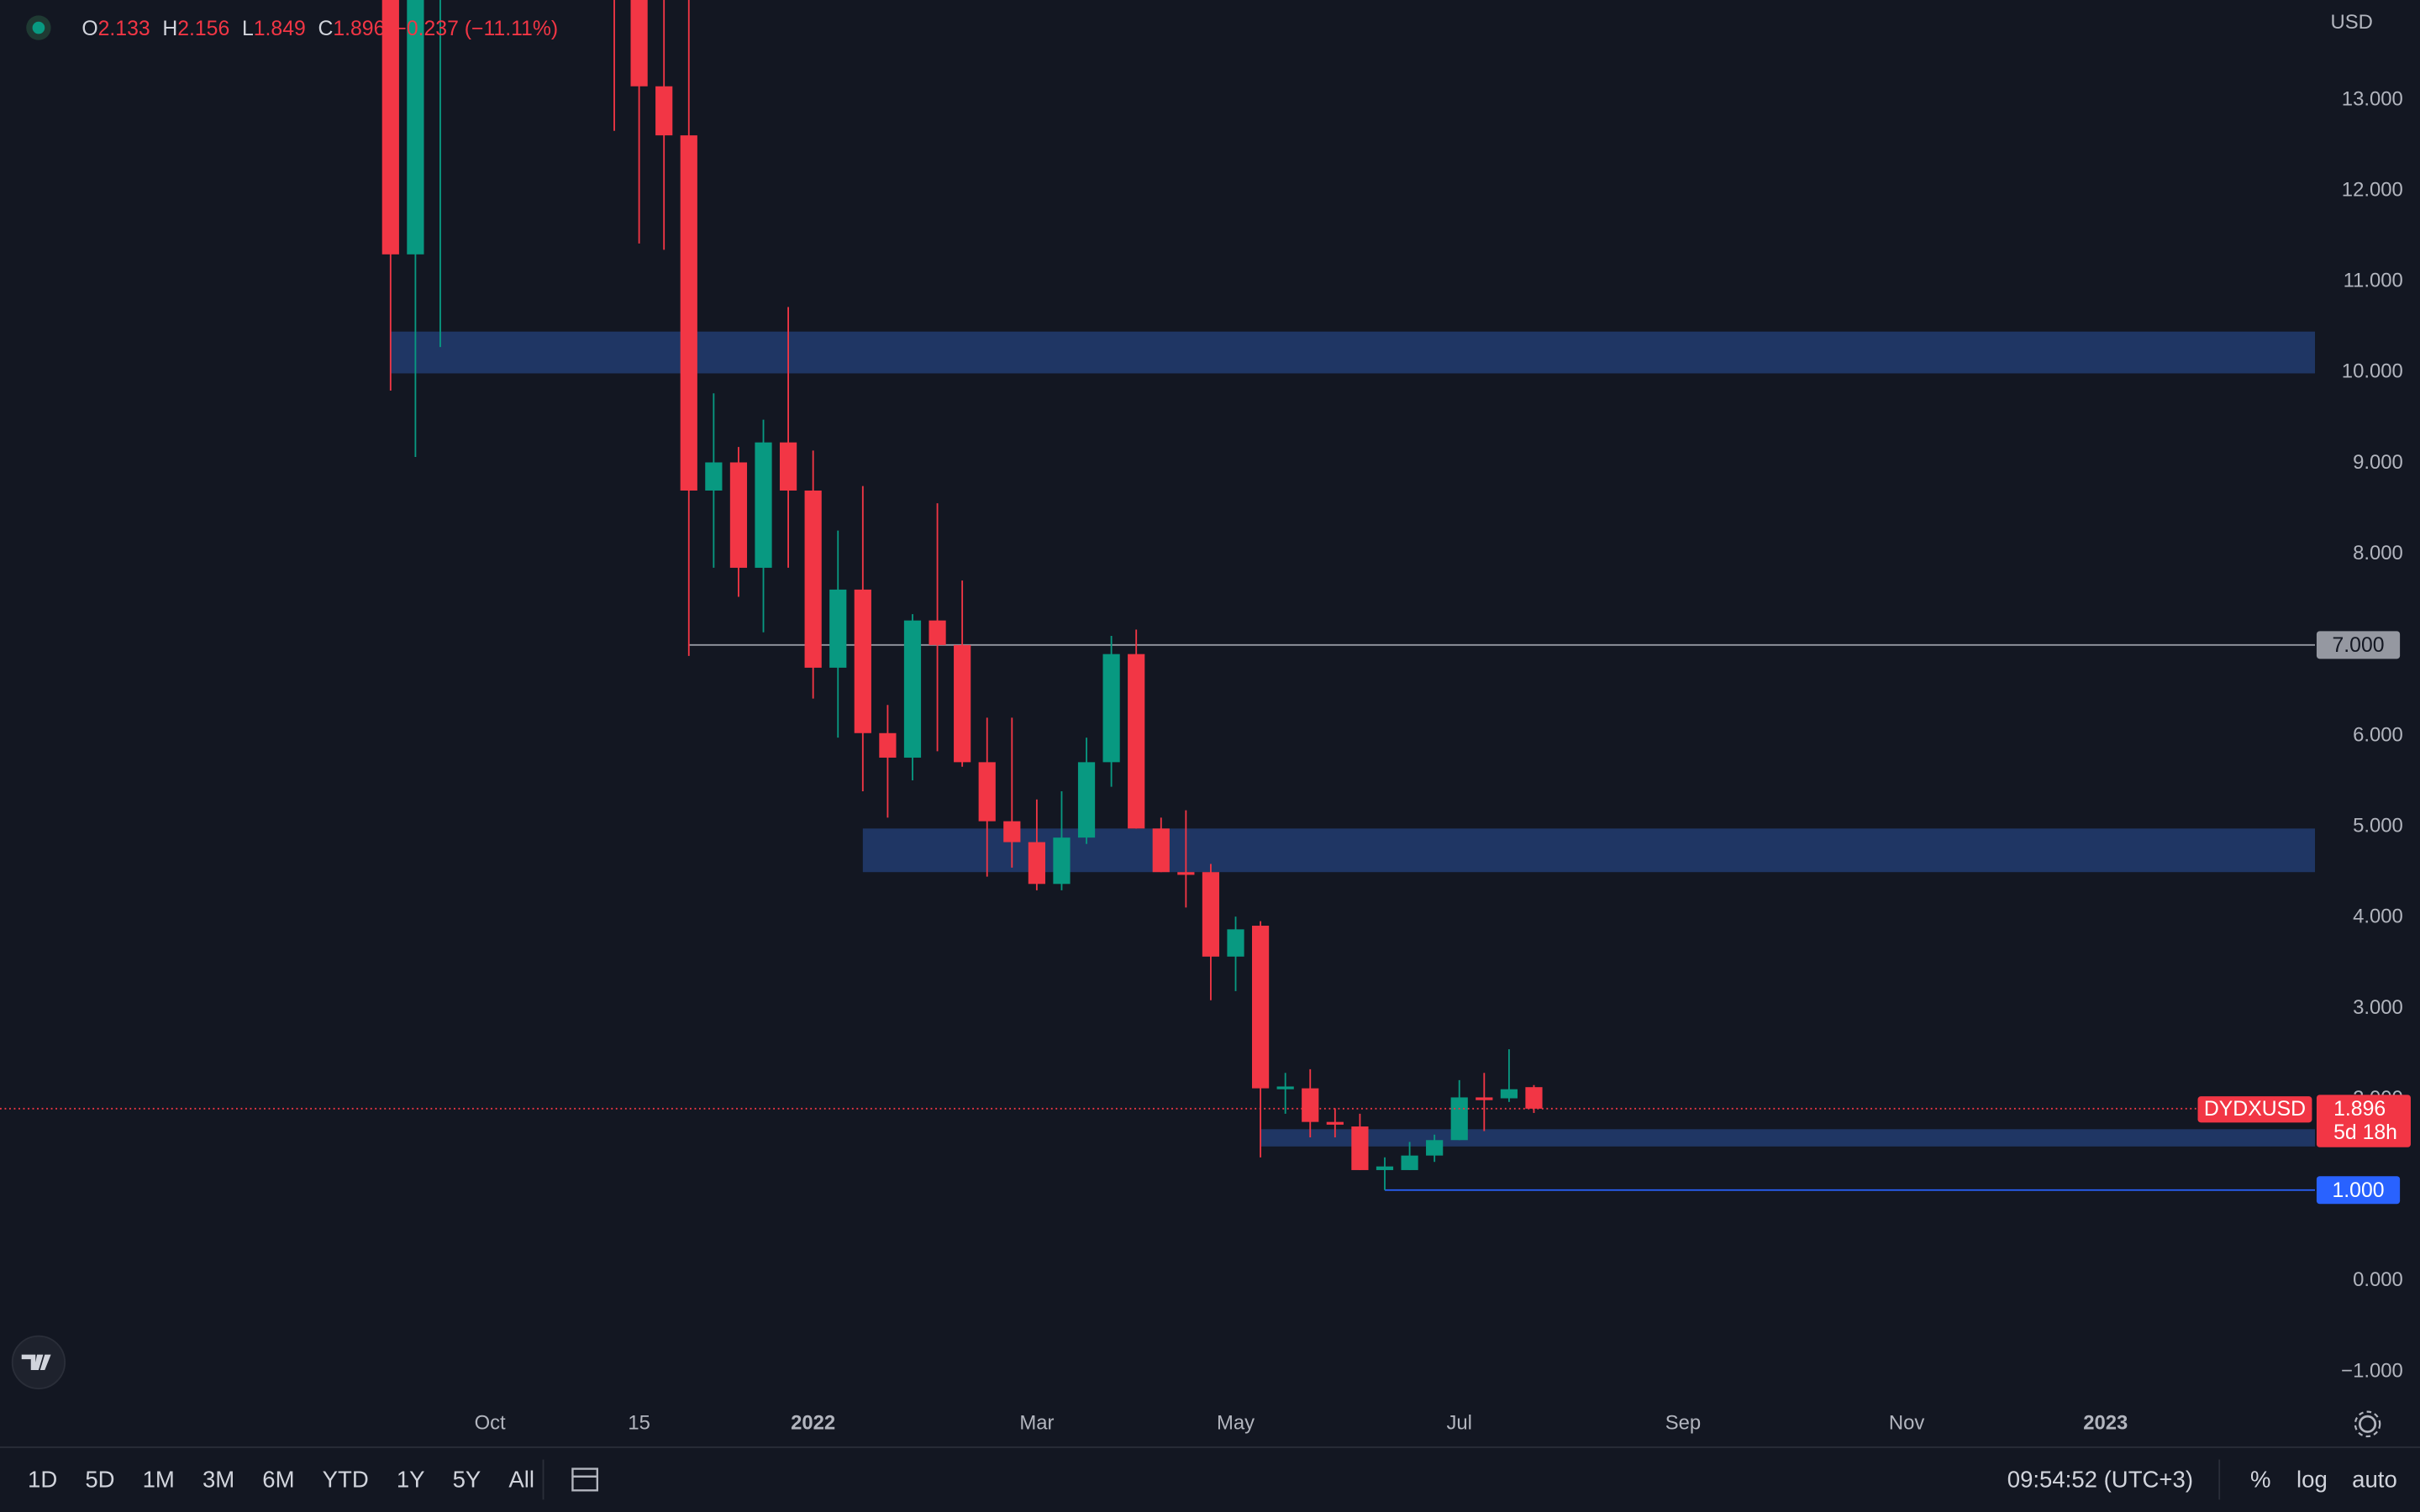 This screenshot has height=1512, width=2420. Describe the element at coordinates (585, 1479) in the screenshot. I see `range-icon` at that location.